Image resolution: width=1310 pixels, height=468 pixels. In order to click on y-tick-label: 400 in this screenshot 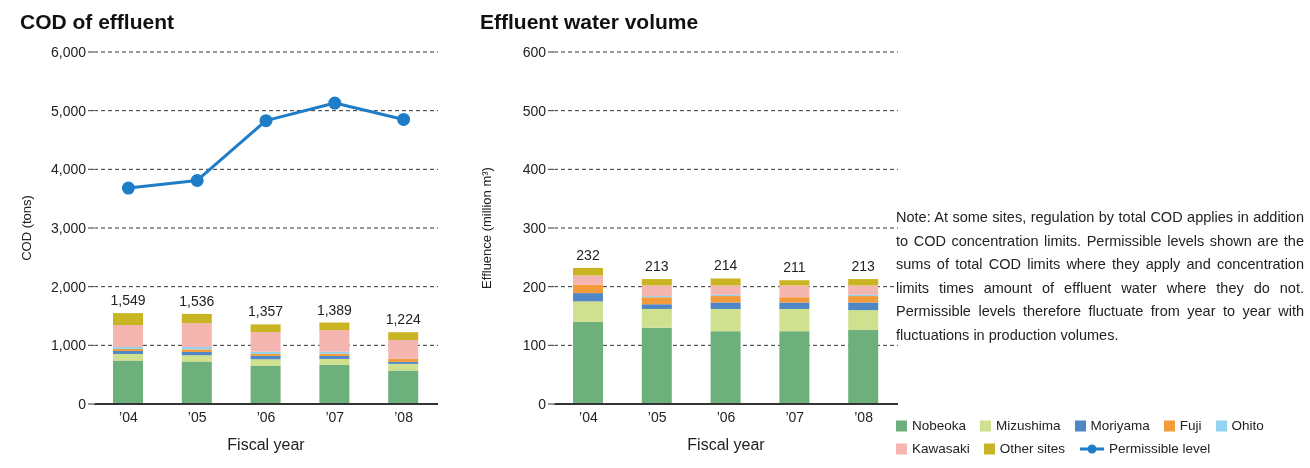, I will do `click(534, 169)`.